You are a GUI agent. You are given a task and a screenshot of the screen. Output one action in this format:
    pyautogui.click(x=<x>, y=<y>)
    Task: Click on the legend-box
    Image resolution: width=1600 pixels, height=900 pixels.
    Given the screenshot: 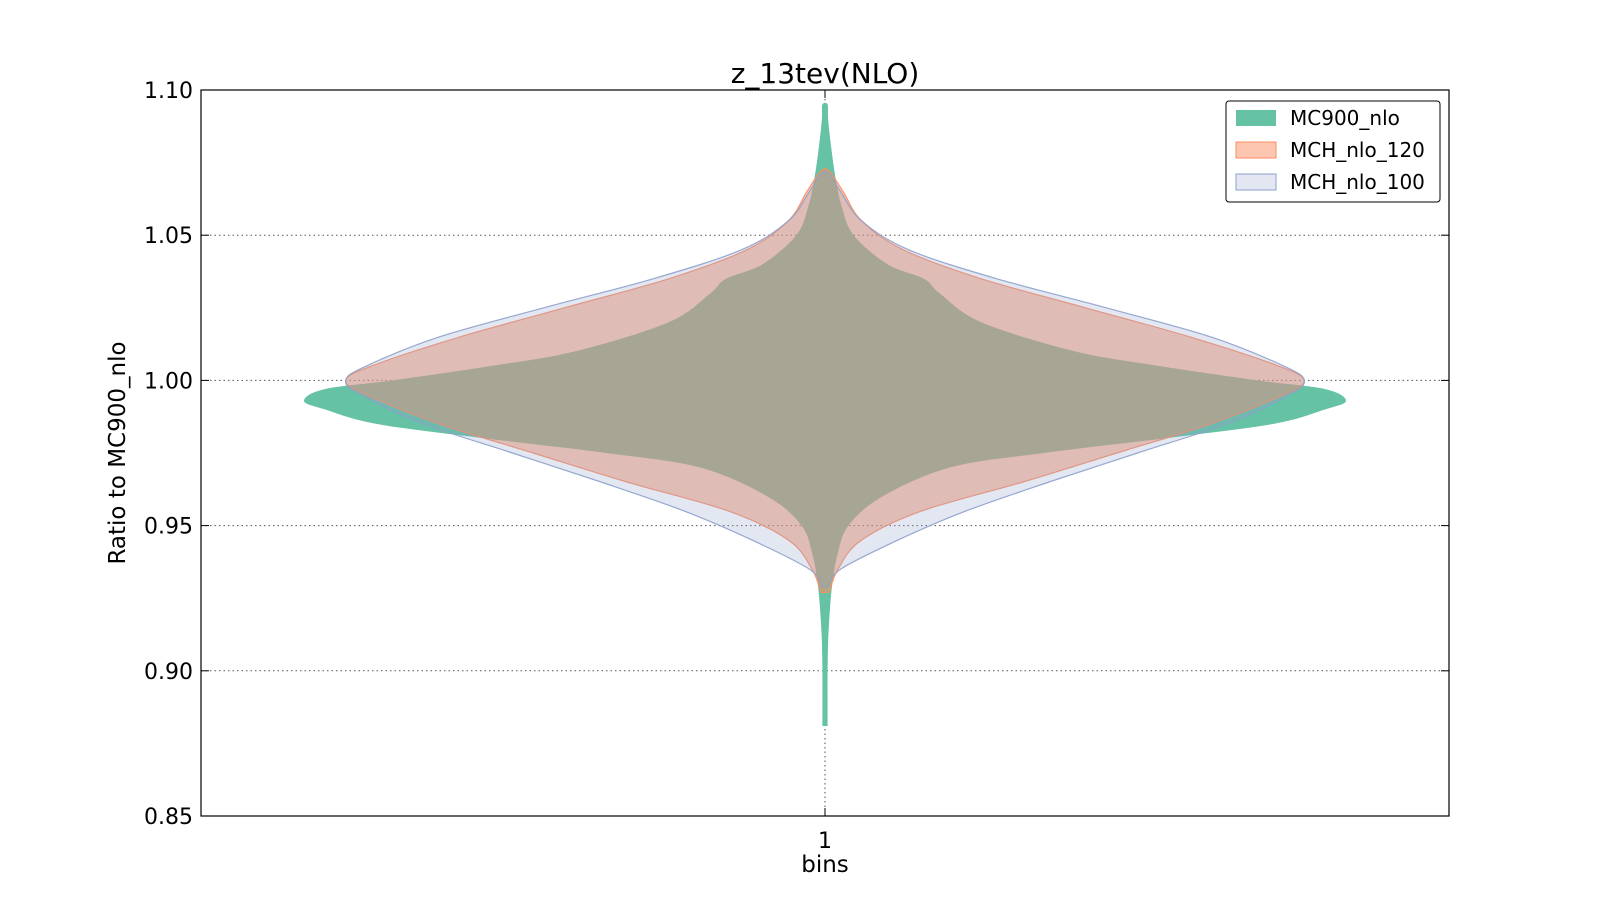 What is the action you would take?
    pyautogui.click(x=1333, y=151)
    